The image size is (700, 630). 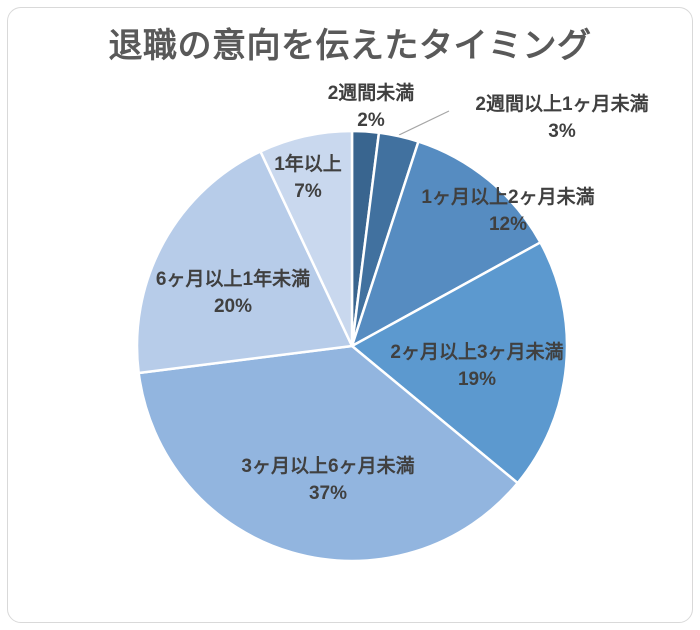 What do you see at coordinates (562, 104) in the screenshot?
I see `slice-label-text: 2週間以上1ヶ月未満` at bounding box center [562, 104].